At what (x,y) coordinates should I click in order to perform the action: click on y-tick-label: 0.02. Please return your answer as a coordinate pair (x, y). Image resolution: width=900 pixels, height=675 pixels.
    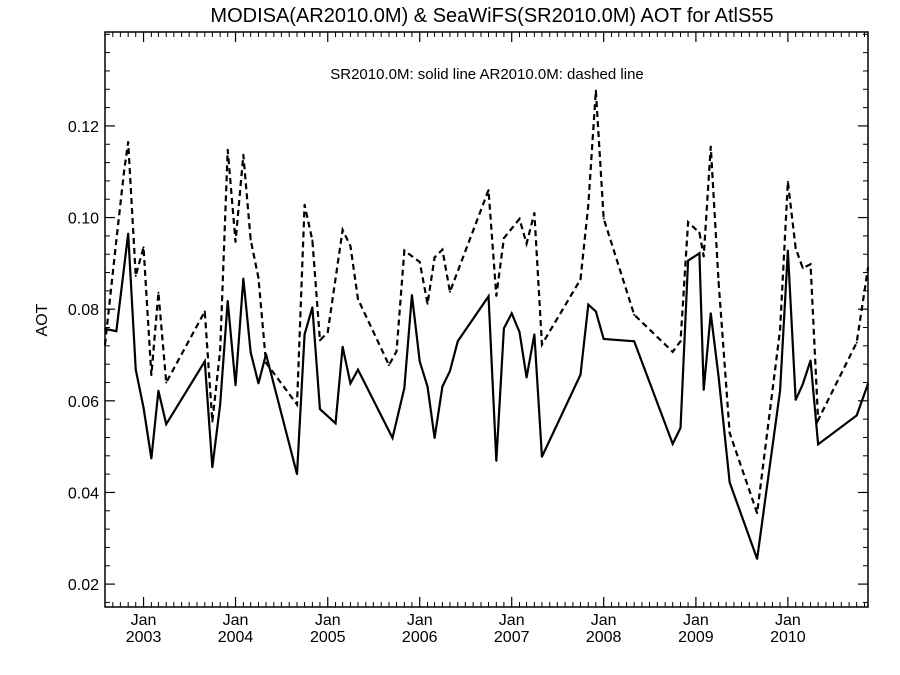
    Looking at the image, I should click on (83, 585).